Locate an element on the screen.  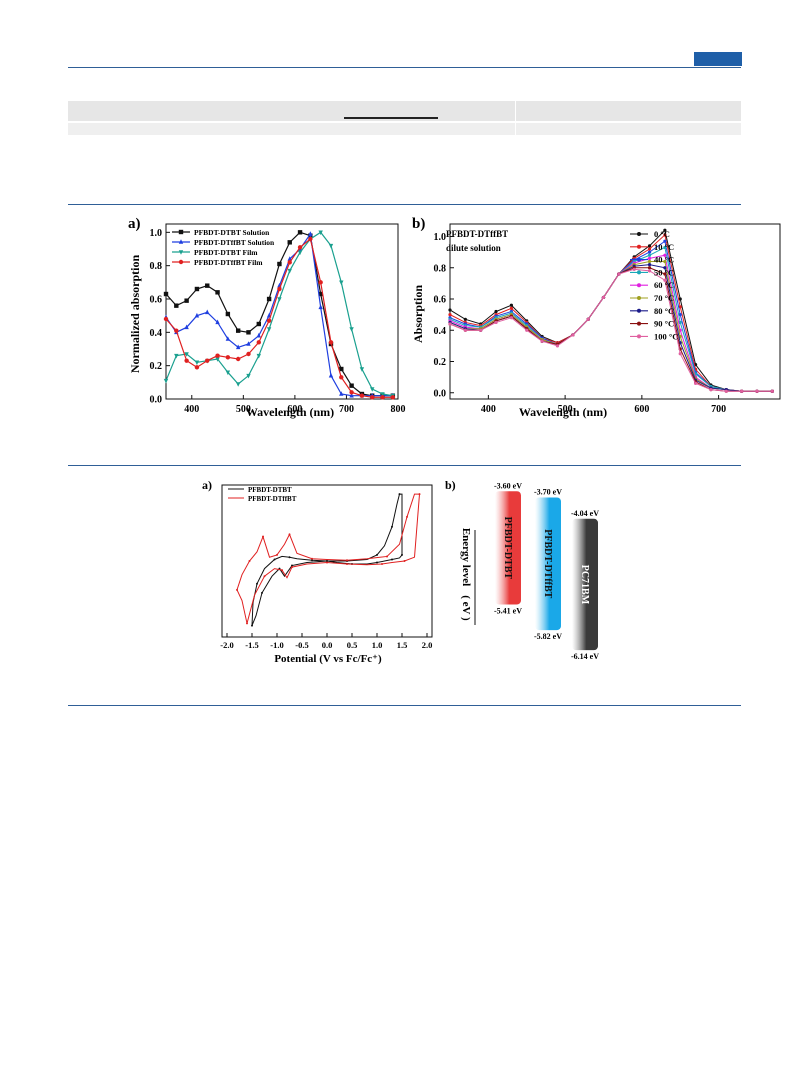
x-tick-label: 800 is located at coordinates (398, 409).